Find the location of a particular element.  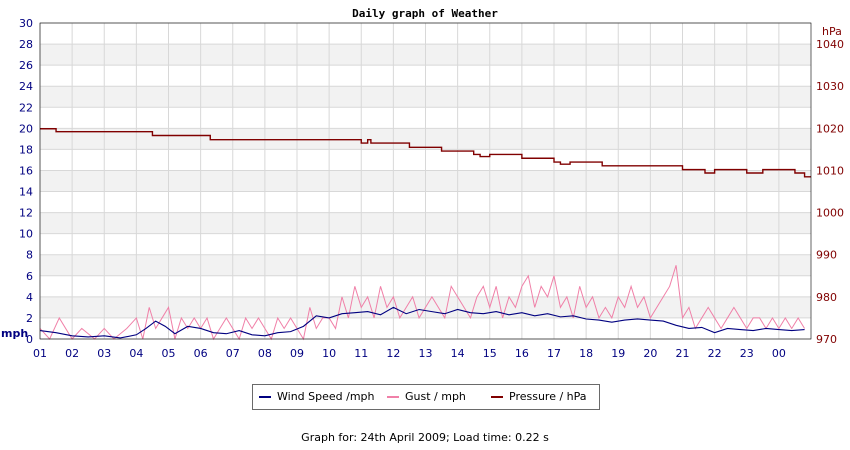

x-tick-label: 17 is located at coordinates (554, 353).